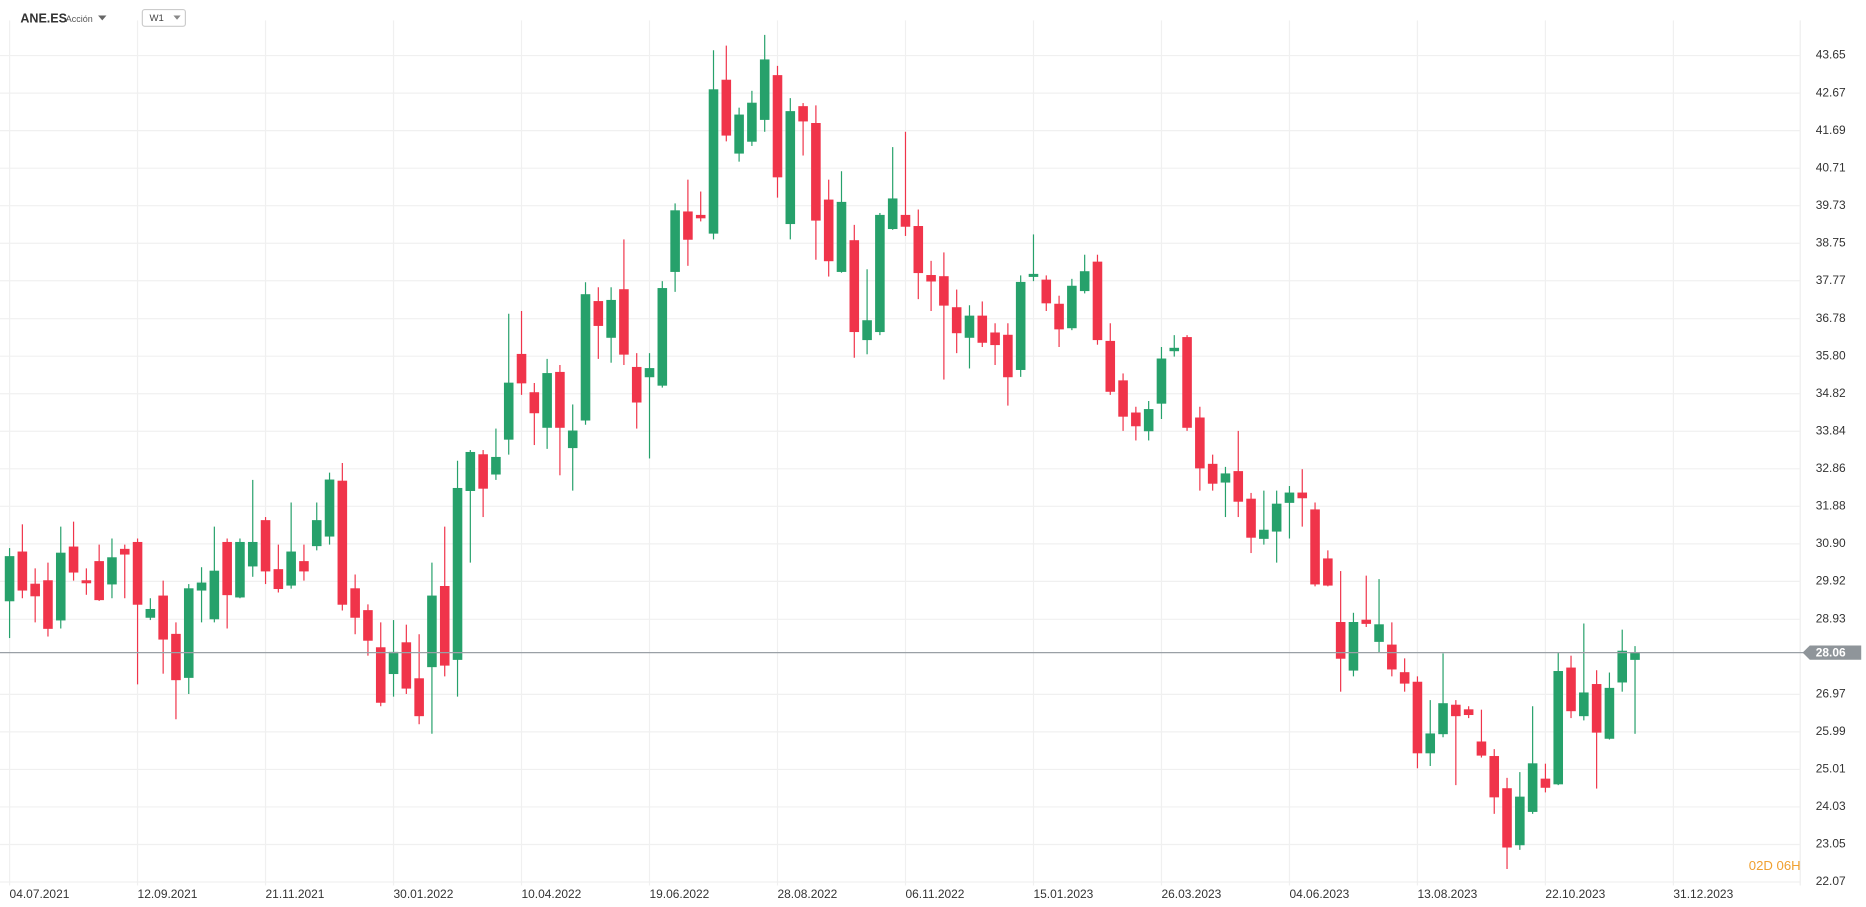  Describe the element at coordinates (1831, 581) in the screenshot. I see `y-tick-label: 29.92` at that location.